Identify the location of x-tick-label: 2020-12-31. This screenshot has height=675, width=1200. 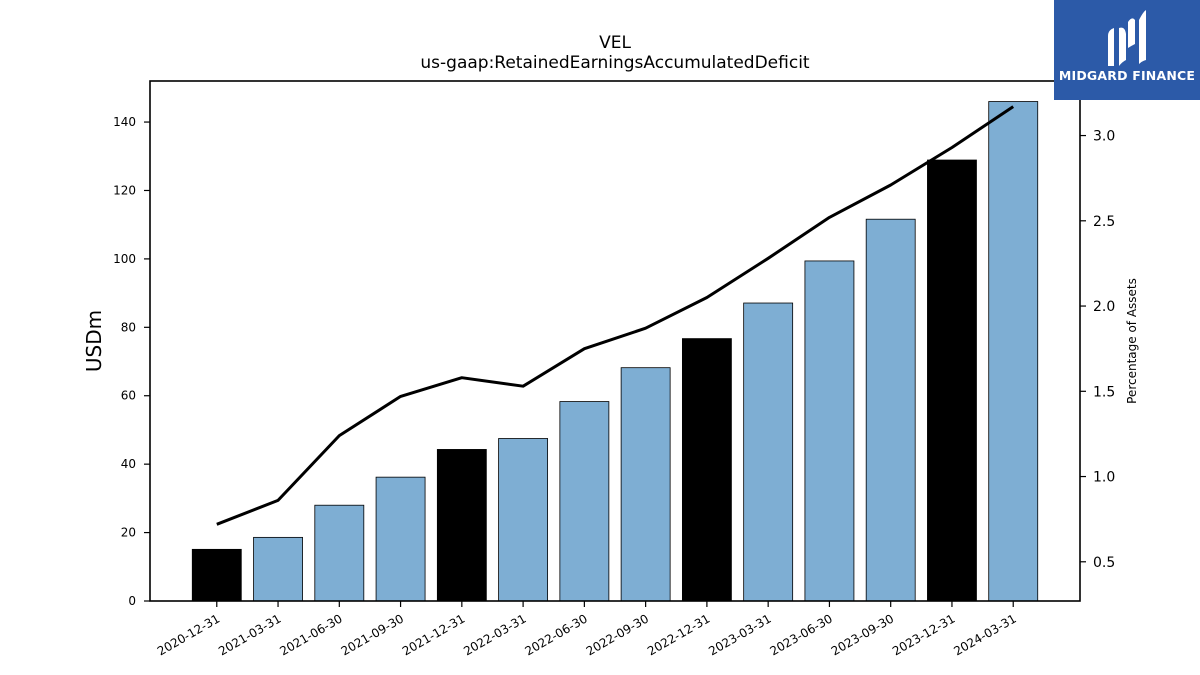
(188, 634).